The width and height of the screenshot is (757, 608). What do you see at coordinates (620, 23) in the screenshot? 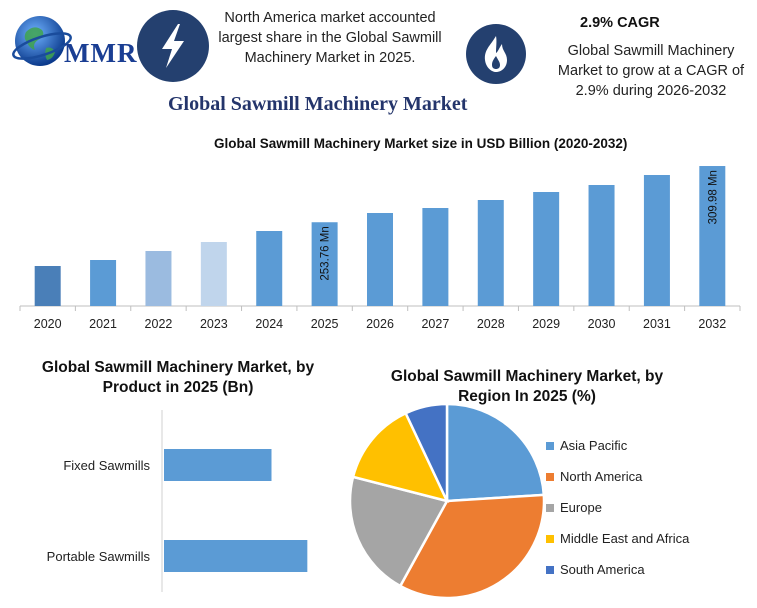
I see `cagr-heading: 2.9% CAGR` at bounding box center [620, 23].